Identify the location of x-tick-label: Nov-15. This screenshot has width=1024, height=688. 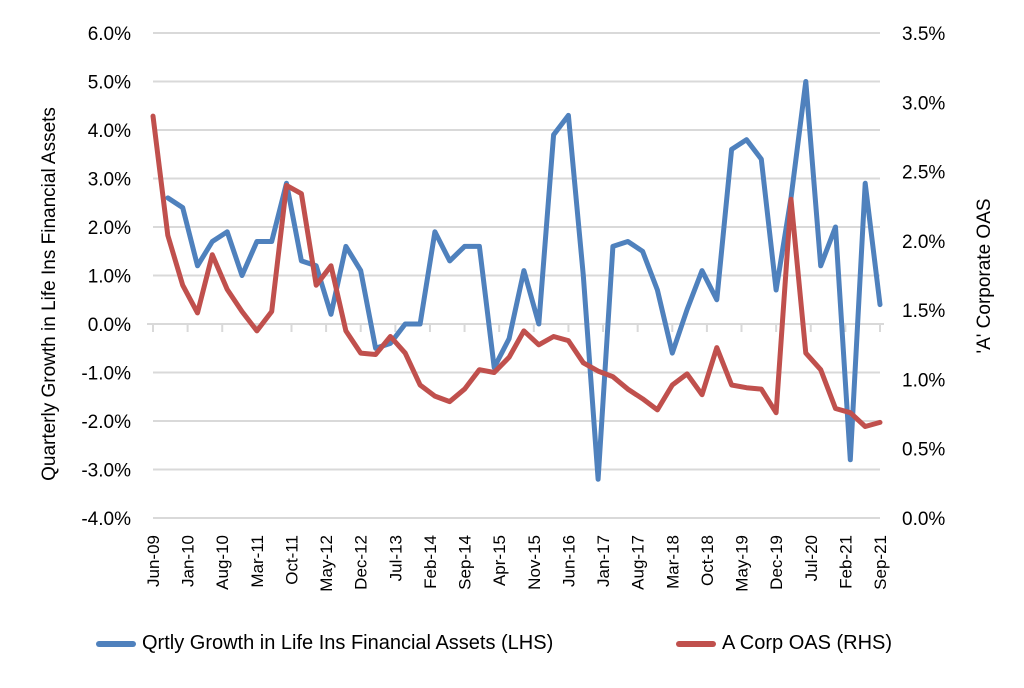
(534, 562).